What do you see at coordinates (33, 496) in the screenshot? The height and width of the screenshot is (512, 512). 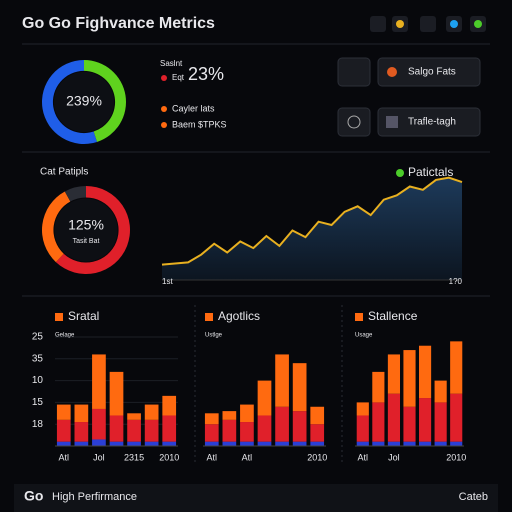 I see `footer-logo: Go` at bounding box center [33, 496].